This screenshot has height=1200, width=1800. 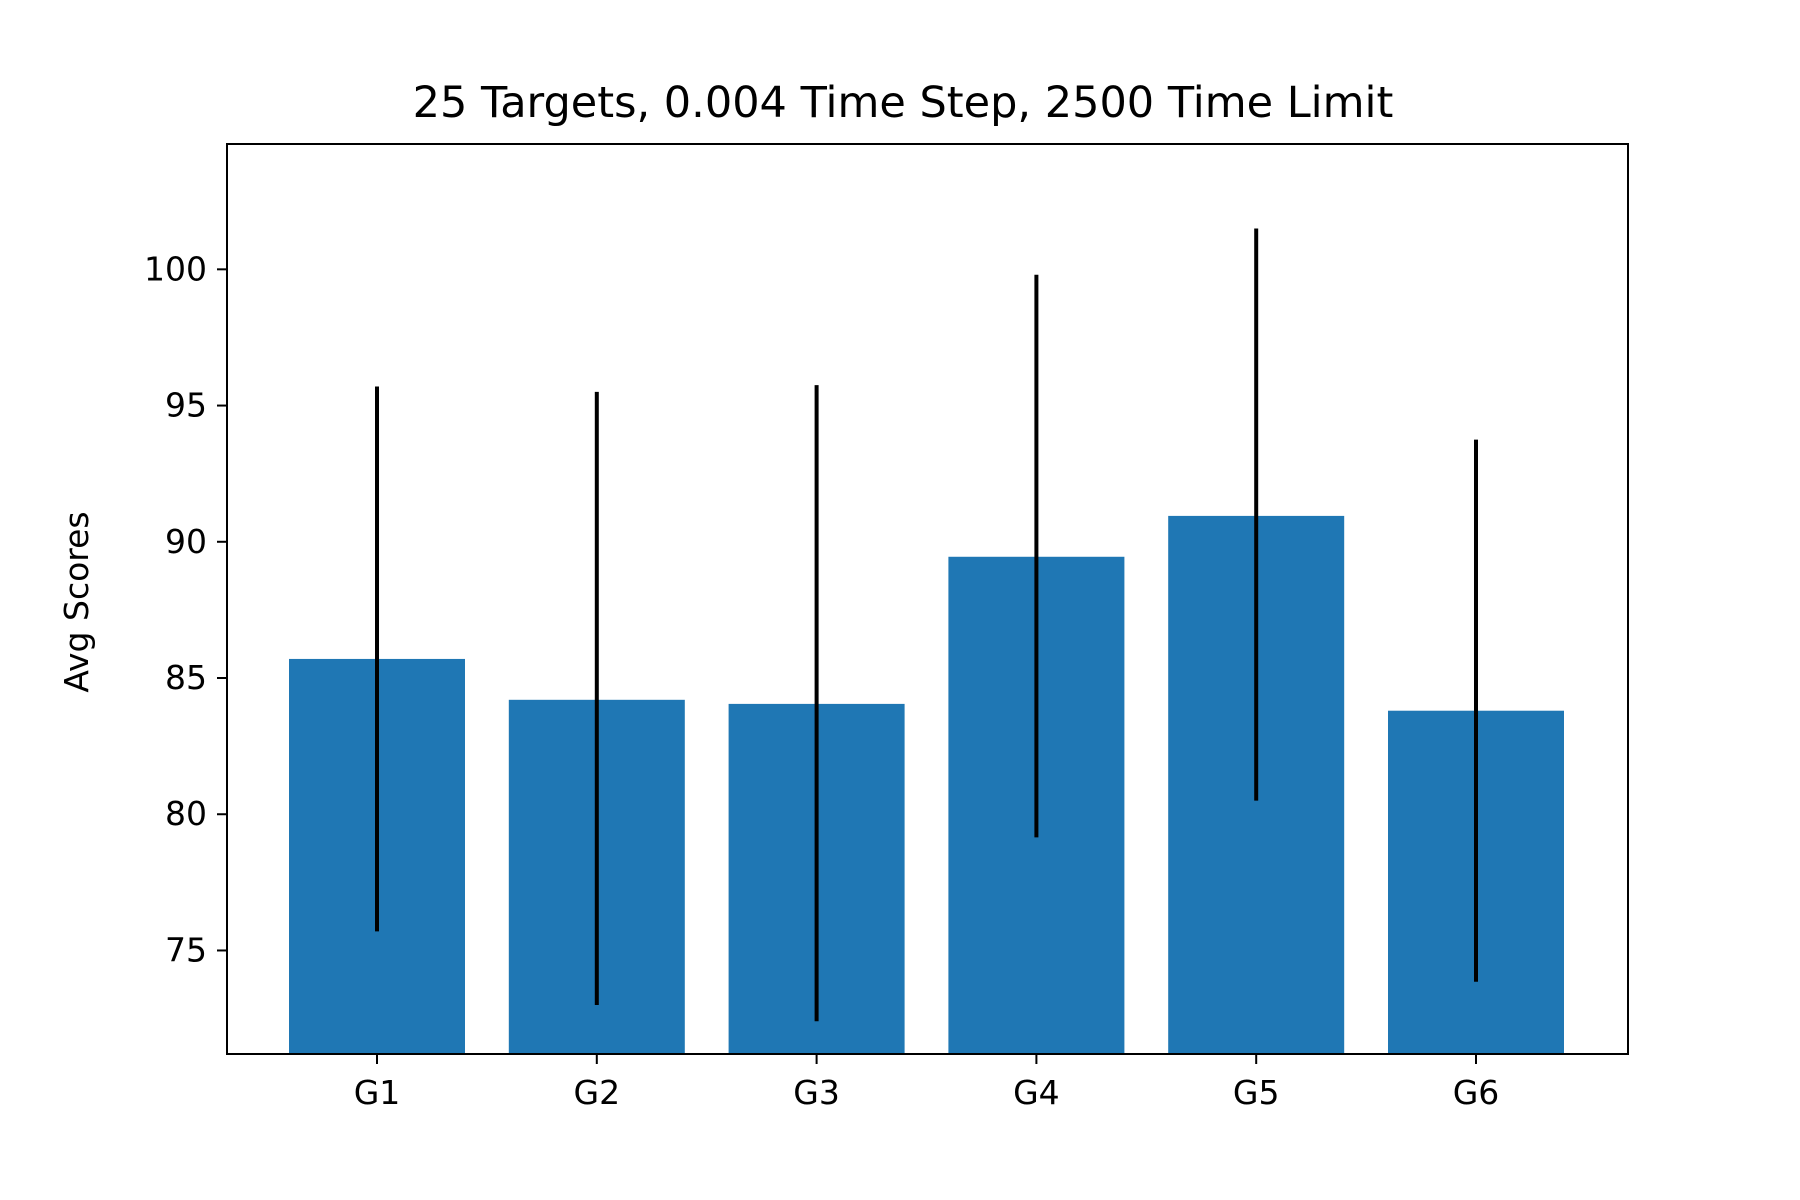 I want to click on x-tick-label: G4, so click(x=1036, y=1092).